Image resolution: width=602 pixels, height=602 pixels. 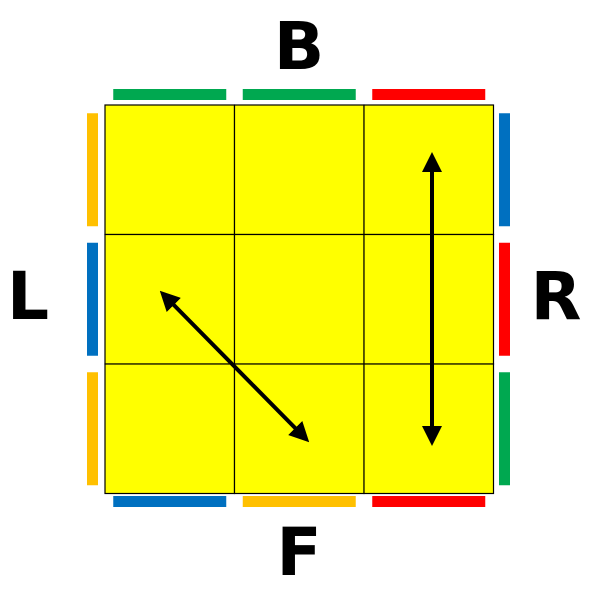 I want to click on top-sticker-r2-c3, so click(x=429, y=299).